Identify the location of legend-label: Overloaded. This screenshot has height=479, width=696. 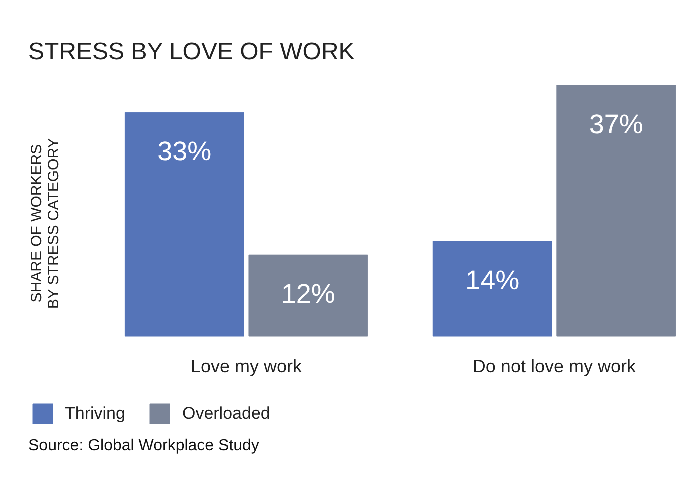
(226, 414).